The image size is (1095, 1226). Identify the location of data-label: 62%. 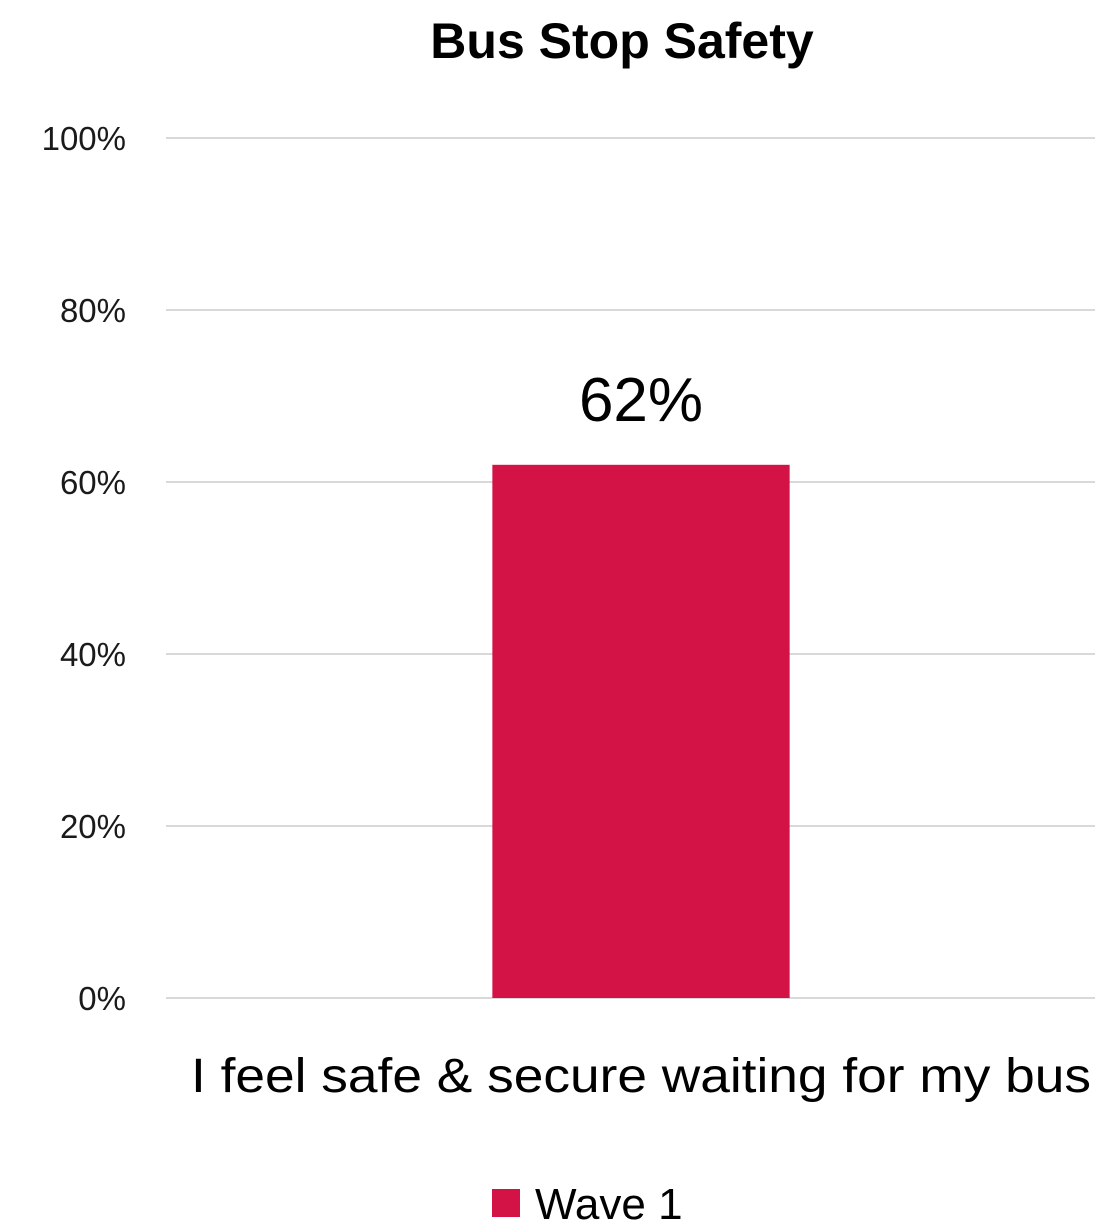
(641, 400).